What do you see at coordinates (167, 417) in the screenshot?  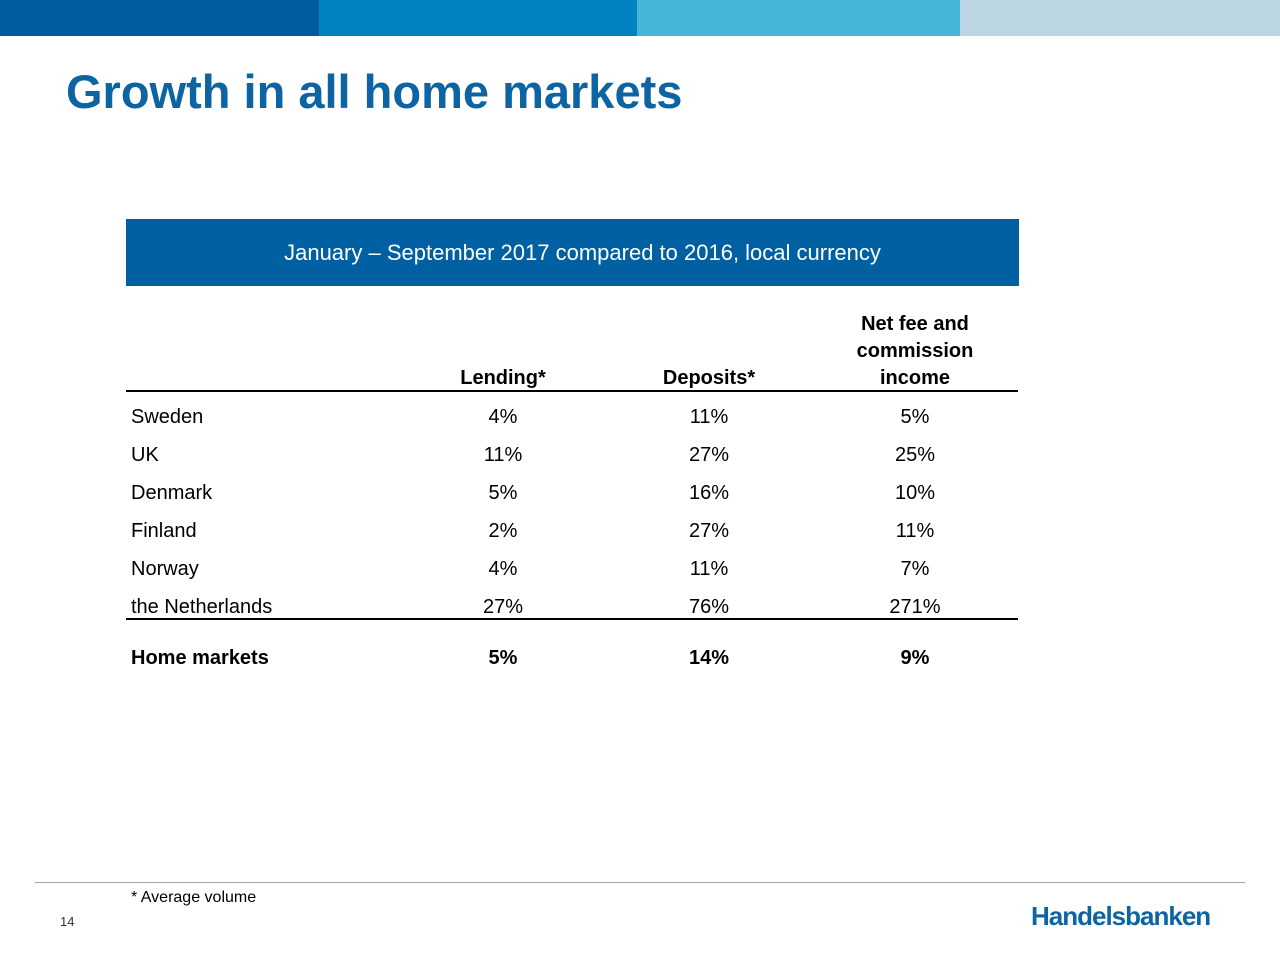 I see `row-country: Sweden` at bounding box center [167, 417].